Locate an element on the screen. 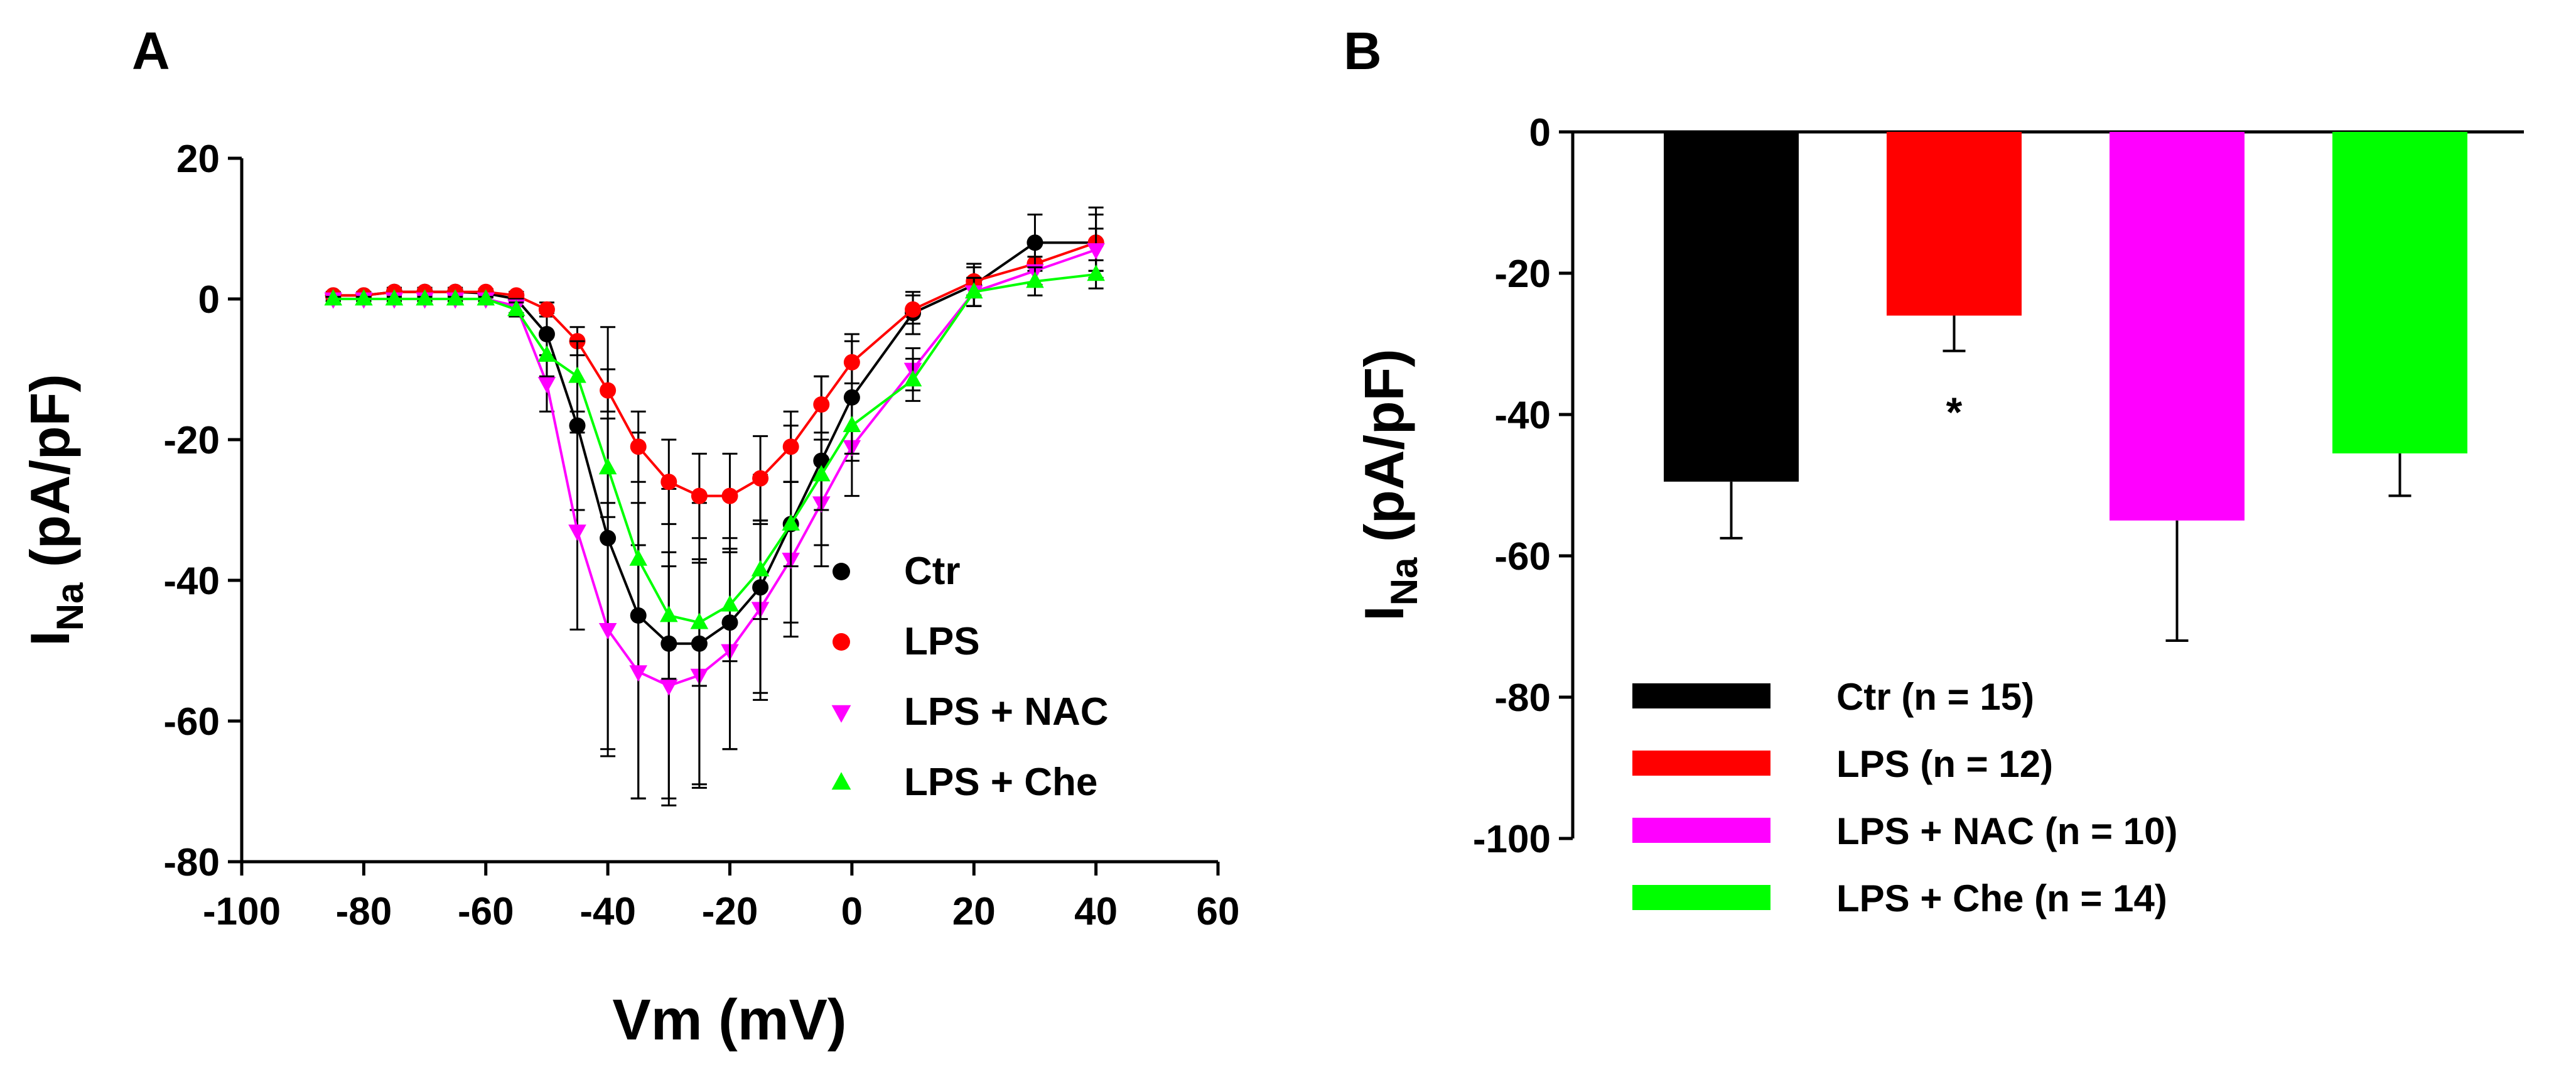 This screenshot has width=2576, height=1074. legend-label-lps-che-n-14: LPS + Che (n = 14) is located at coordinates (2002, 898).